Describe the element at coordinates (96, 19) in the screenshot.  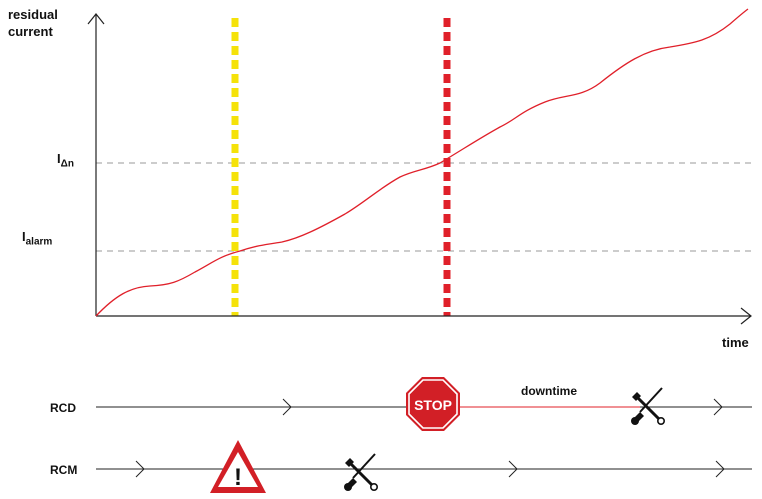
I see `y-axis-arrow` at that location.